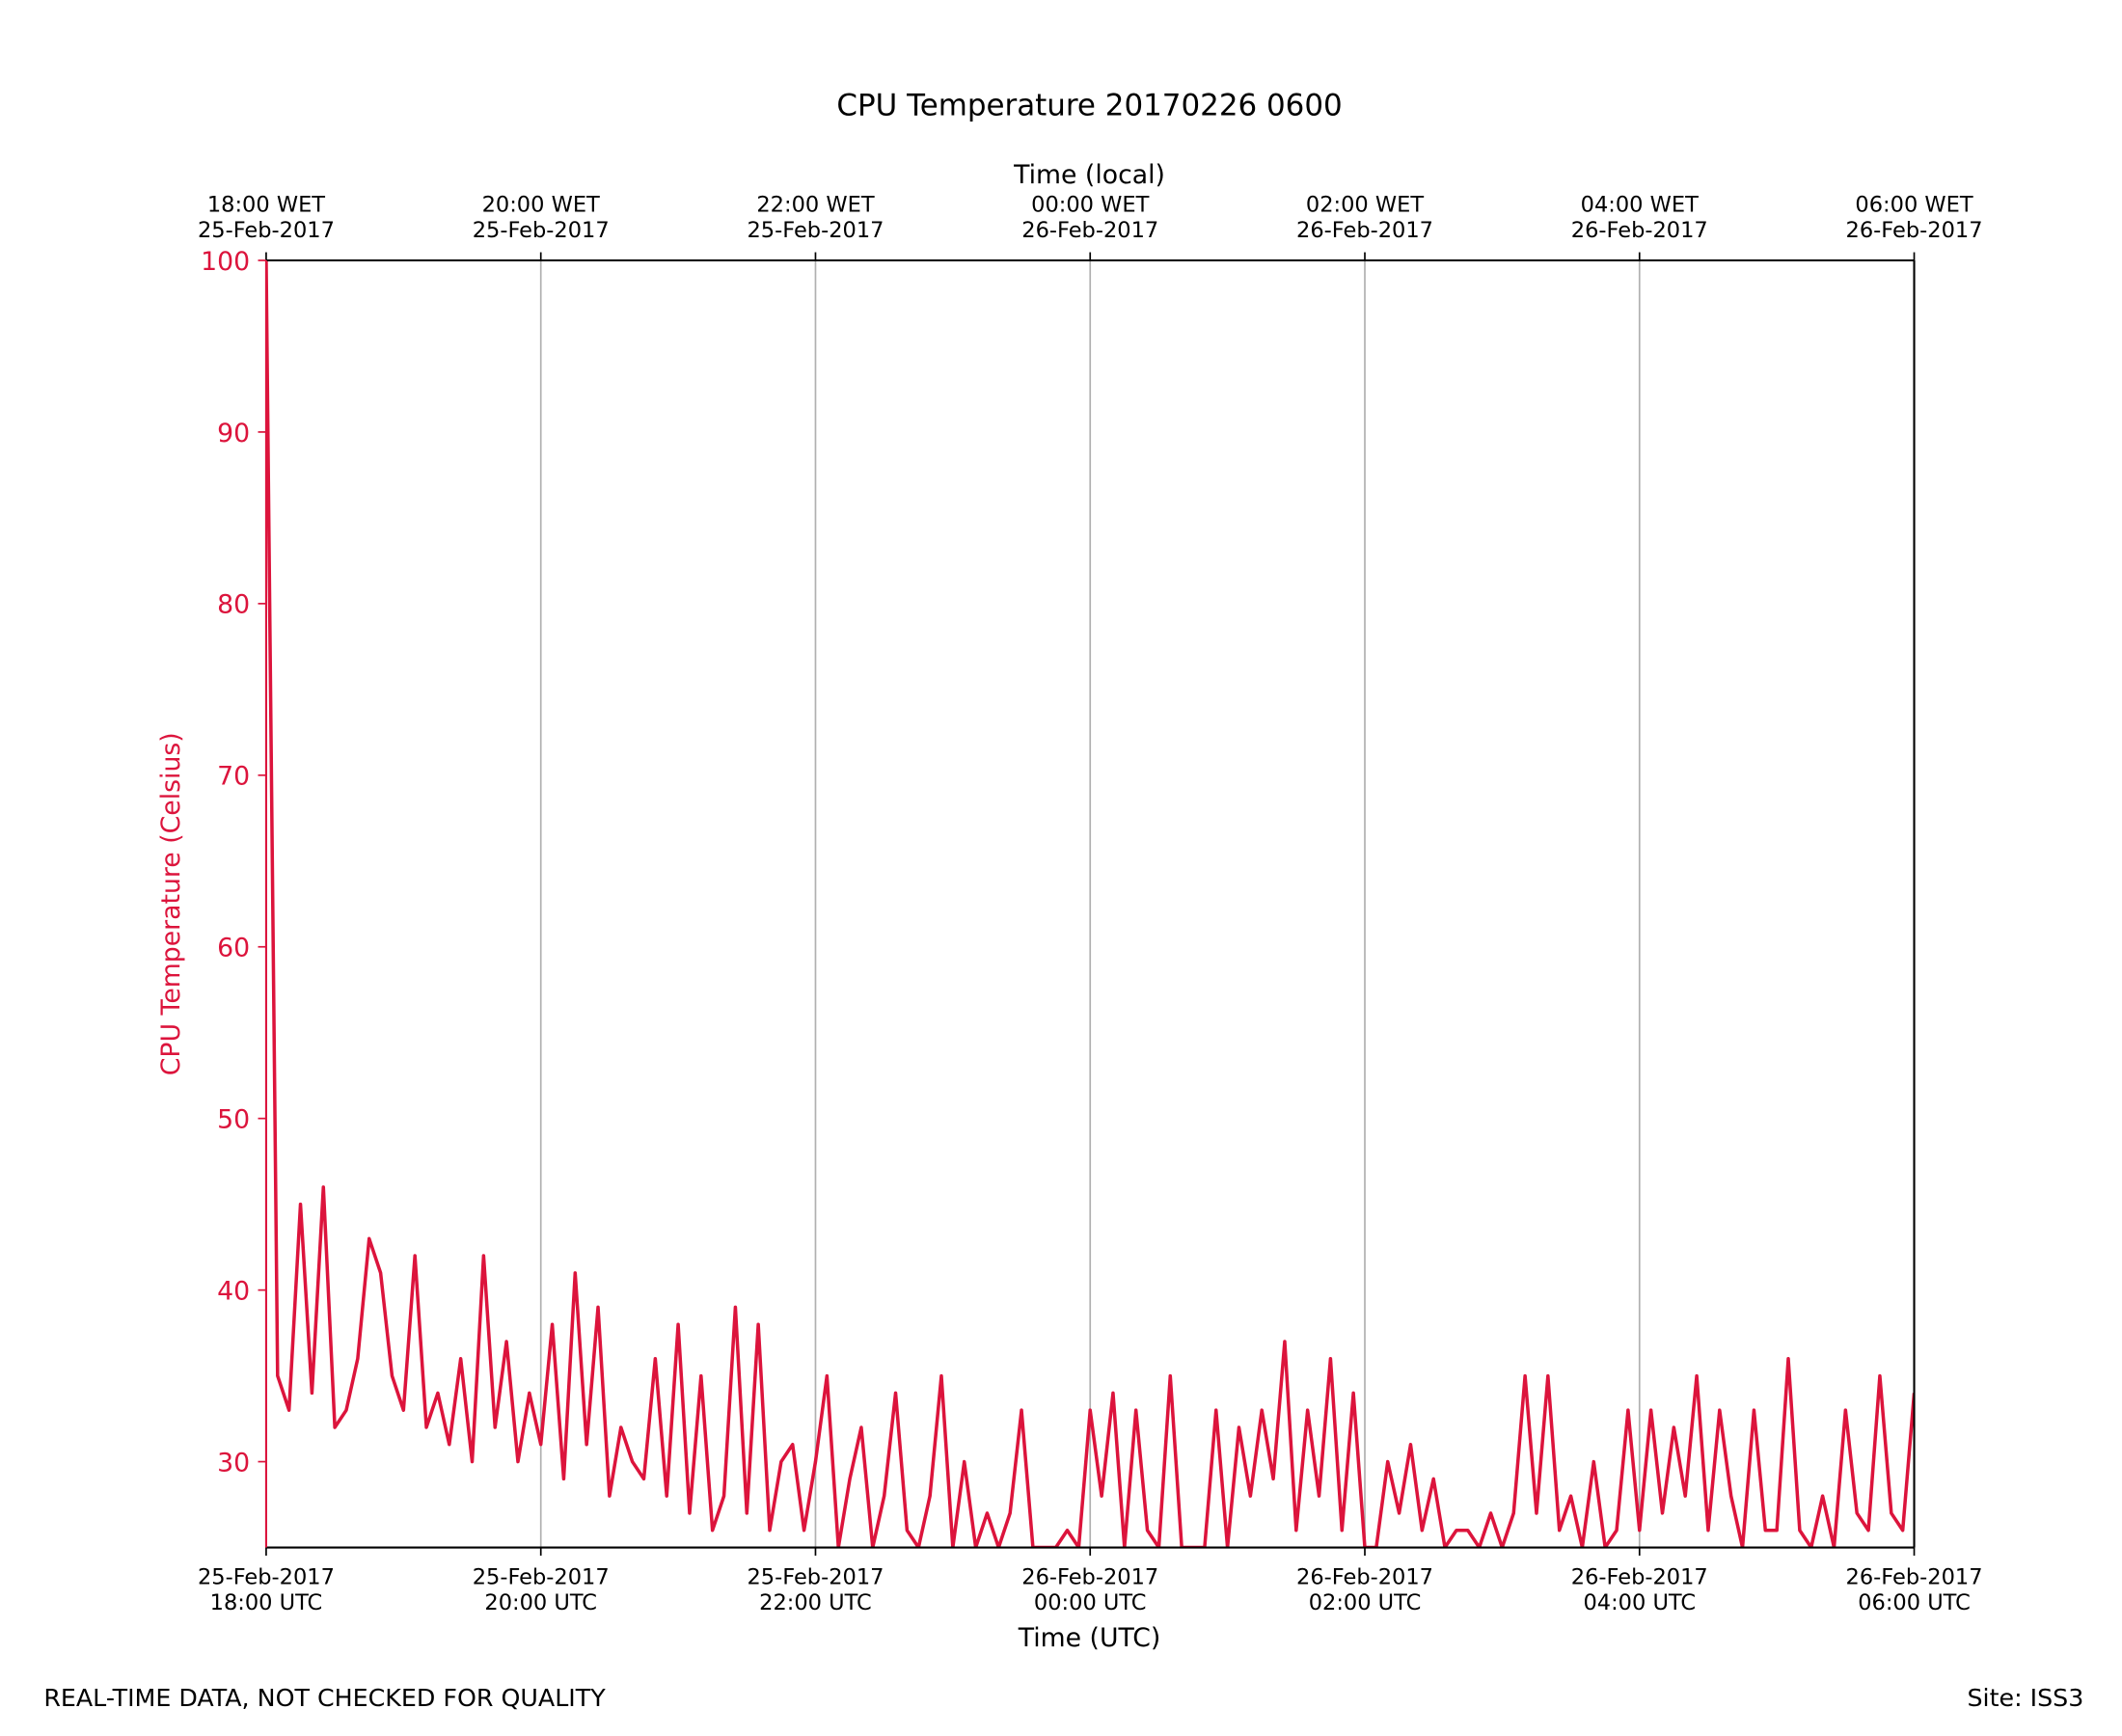  Describe the element at coordinates (234, 433) in the screenshot. I see `y-tick-label: 90` at that location.